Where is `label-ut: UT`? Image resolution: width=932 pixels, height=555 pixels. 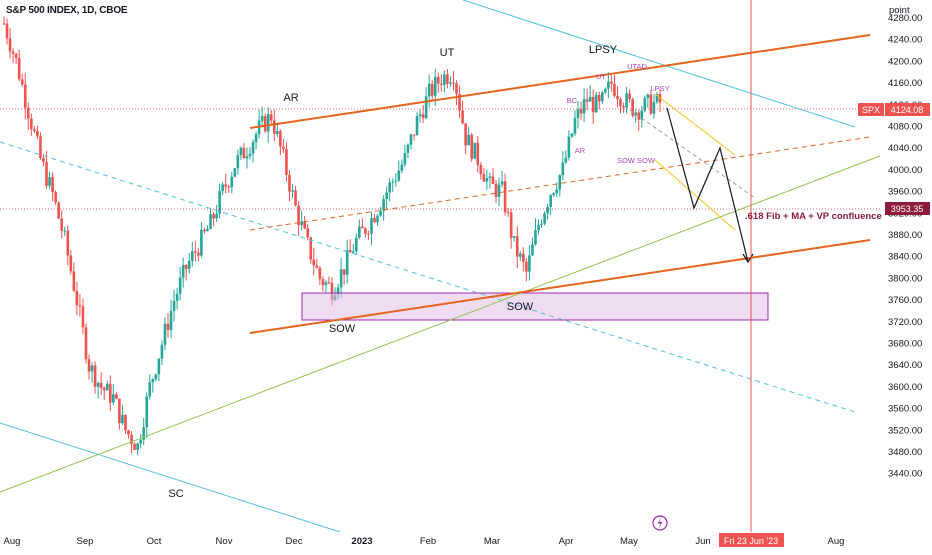 label-ut: UT is located at coordinates (447, 53).